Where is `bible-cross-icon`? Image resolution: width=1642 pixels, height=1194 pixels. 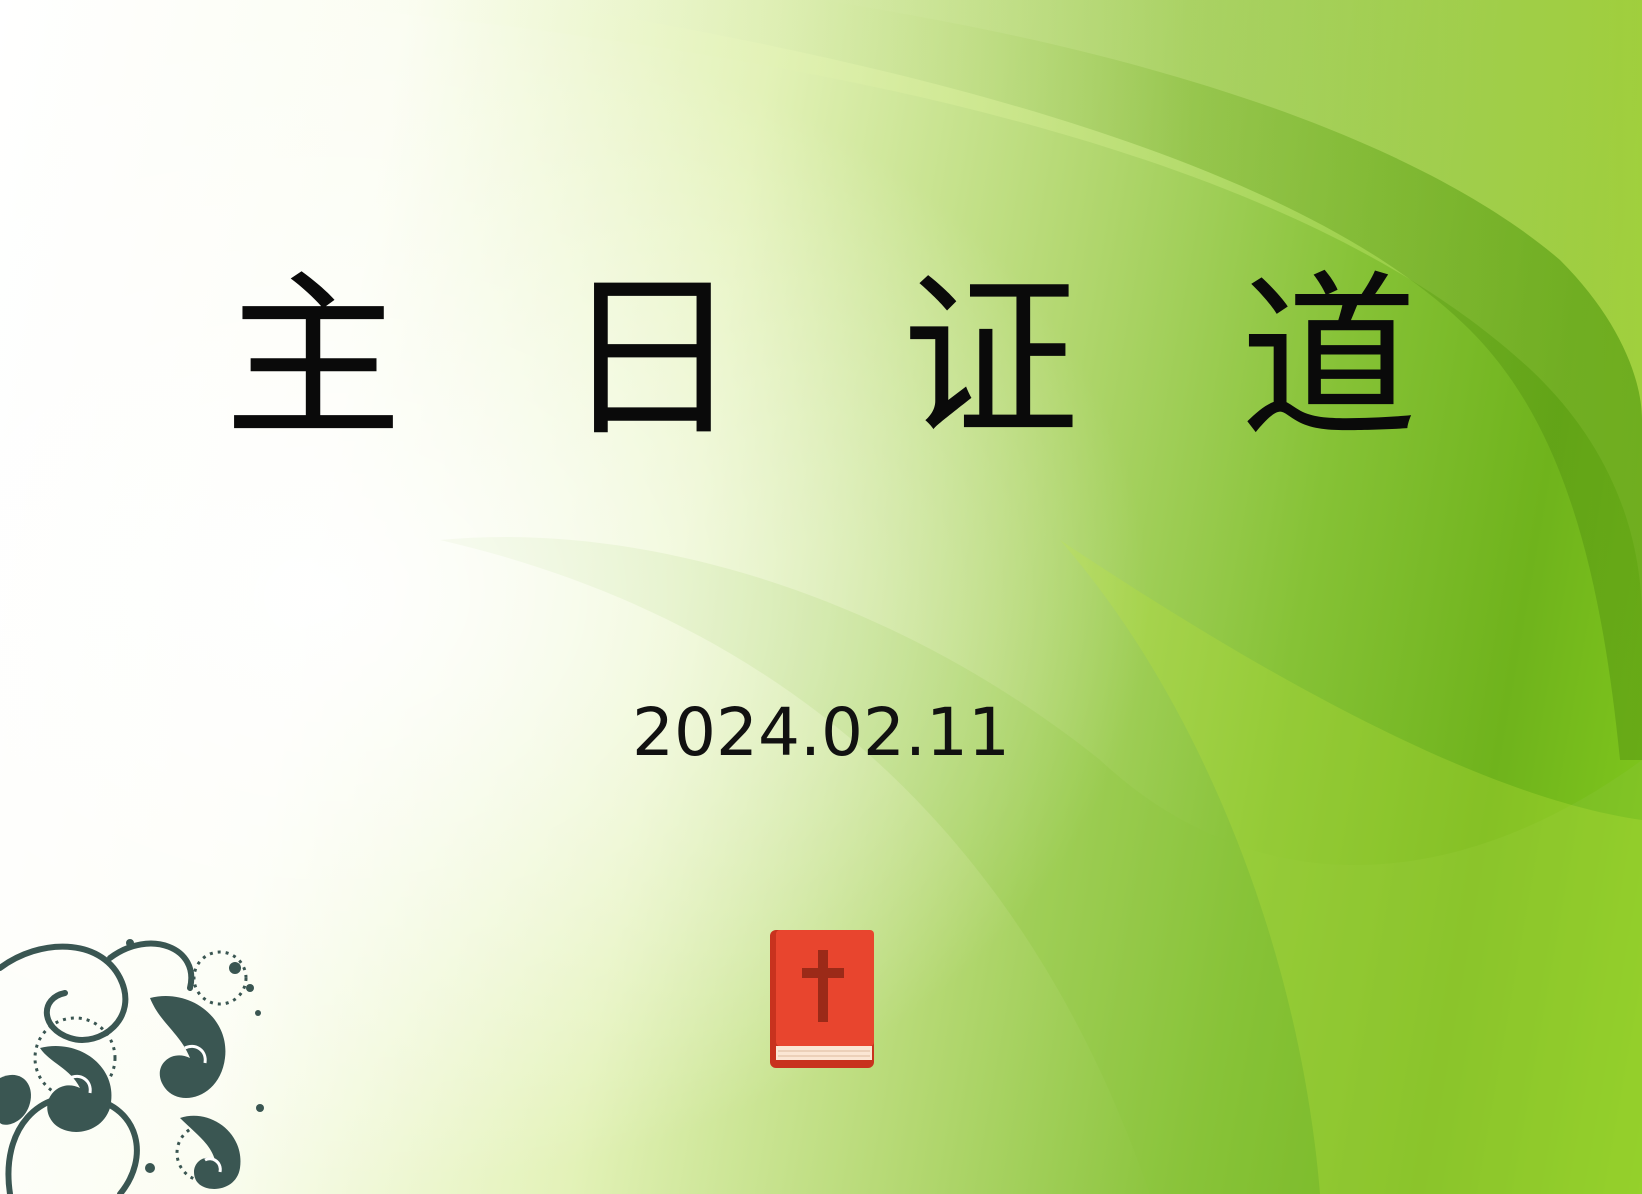 bible-cross-icon is located at coordinates (822, 999).